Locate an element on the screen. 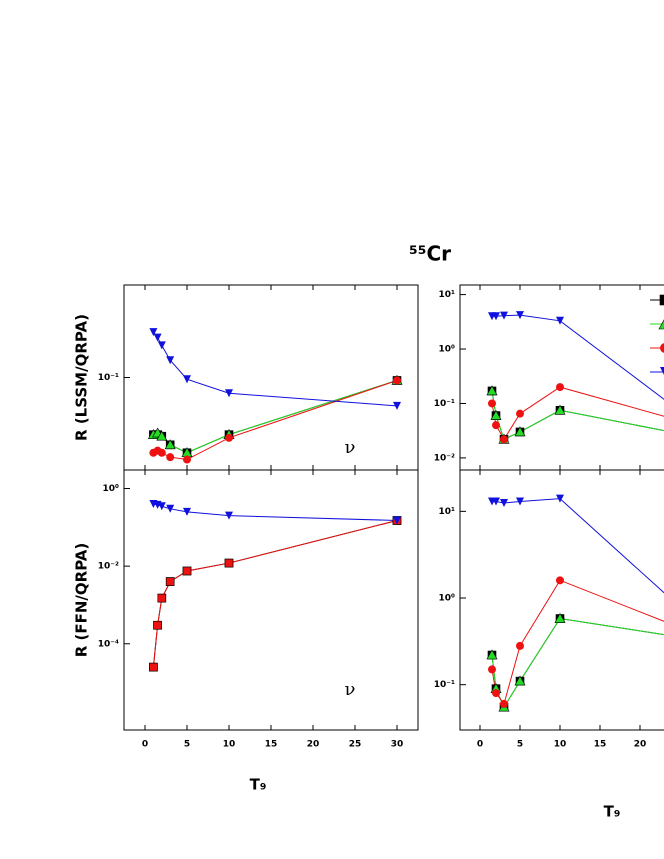 This screenshot has height=859, width=664. figure-title: ⁵⁵Cr is located at coordinates (430, 254).